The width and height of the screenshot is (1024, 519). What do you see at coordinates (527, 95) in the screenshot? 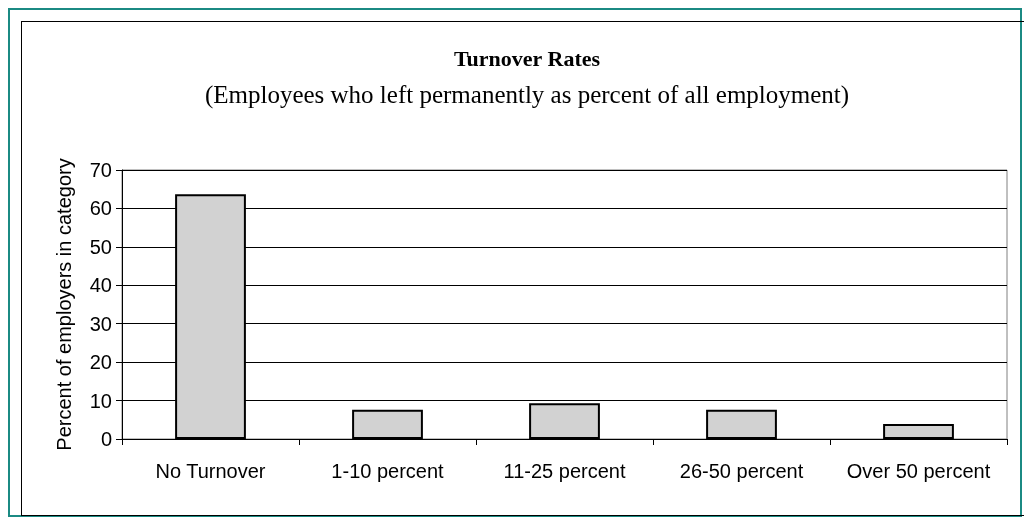
I see `chart-subtitle: (Employees who left permanently as percent of all employment)` at bounding box center [527, 95].